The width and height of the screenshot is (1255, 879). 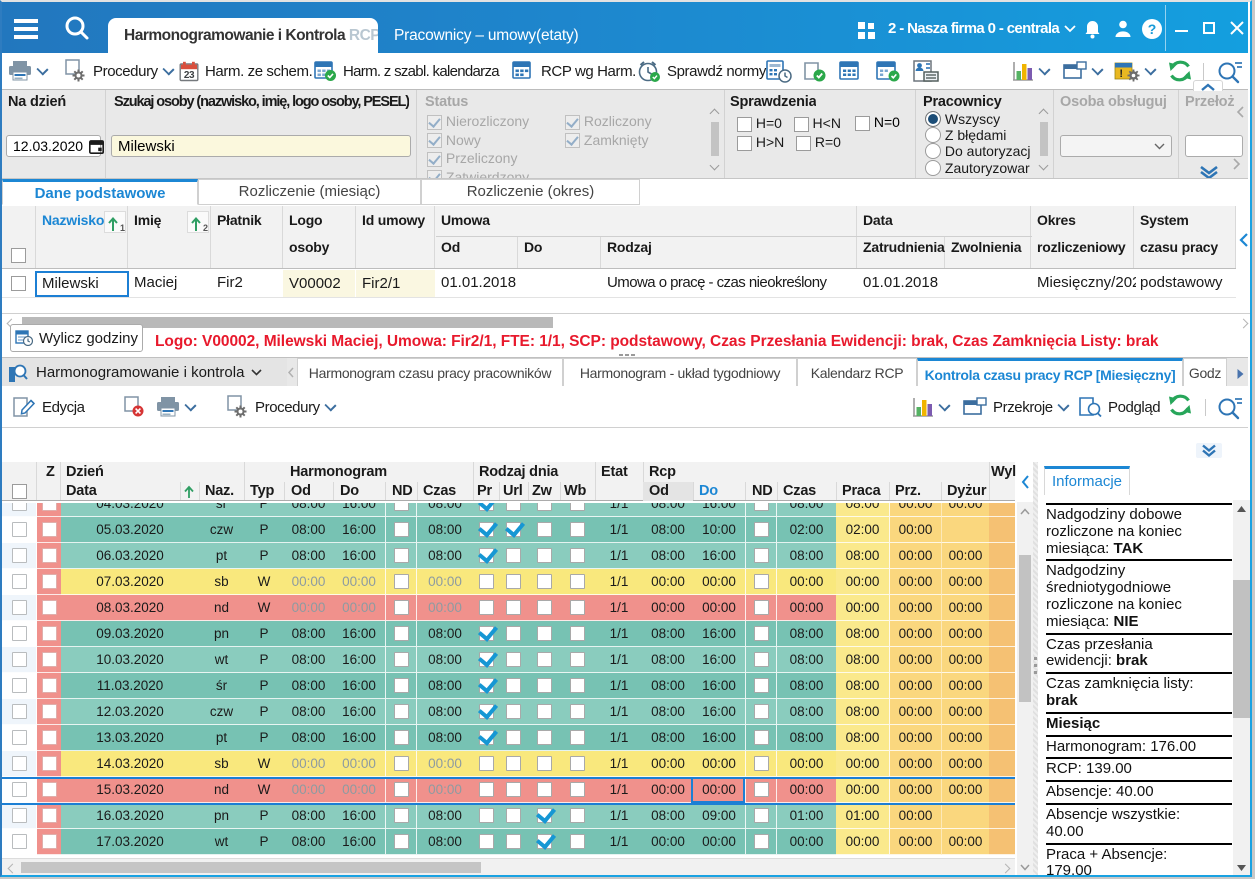 What do you see at coordinates (189, 75) in the screenshot?
I see `svg-text: 23` at bounding box center [189, 75].